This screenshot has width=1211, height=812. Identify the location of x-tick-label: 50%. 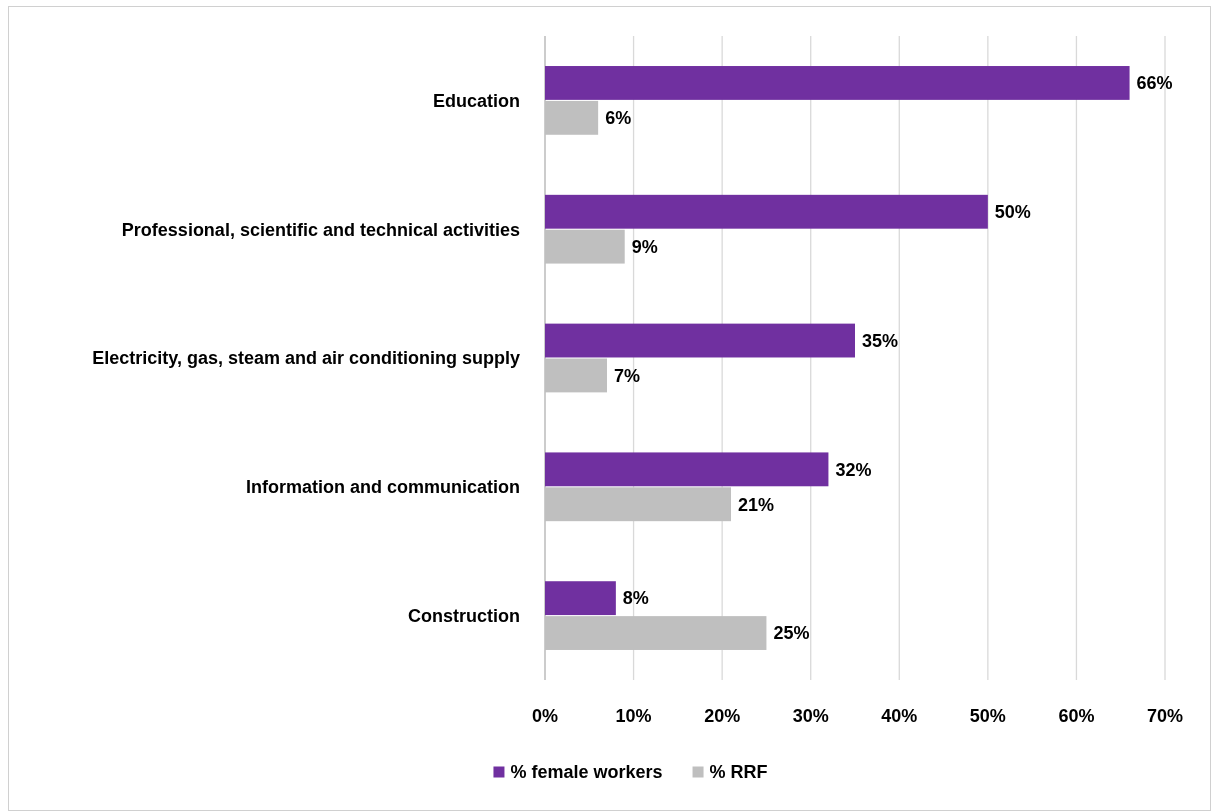
(987, 716).